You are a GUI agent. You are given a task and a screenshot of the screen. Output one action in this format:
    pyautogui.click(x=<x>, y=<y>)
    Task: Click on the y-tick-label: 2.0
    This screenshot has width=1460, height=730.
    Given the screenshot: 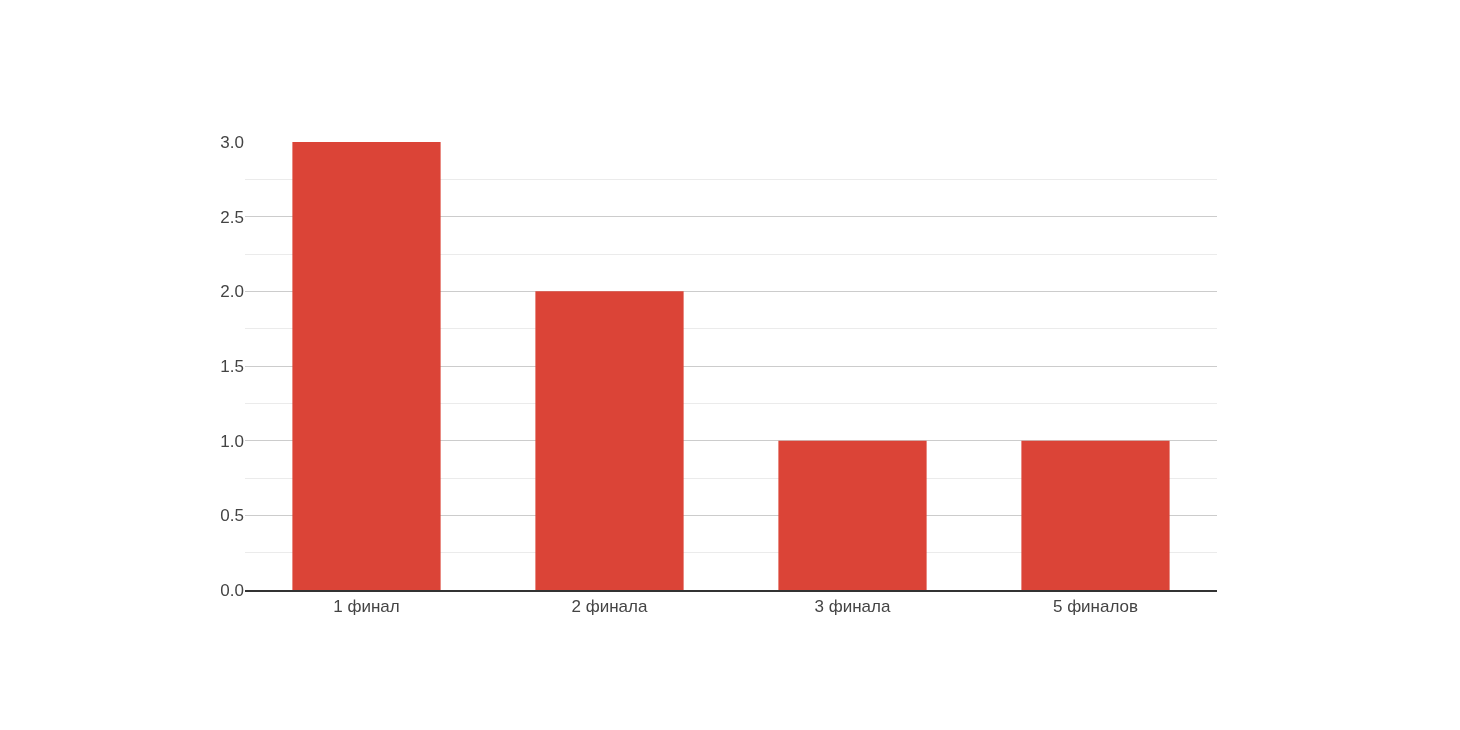 What is the action you would take?
    pyautogui.click(x=232, y=292)
    